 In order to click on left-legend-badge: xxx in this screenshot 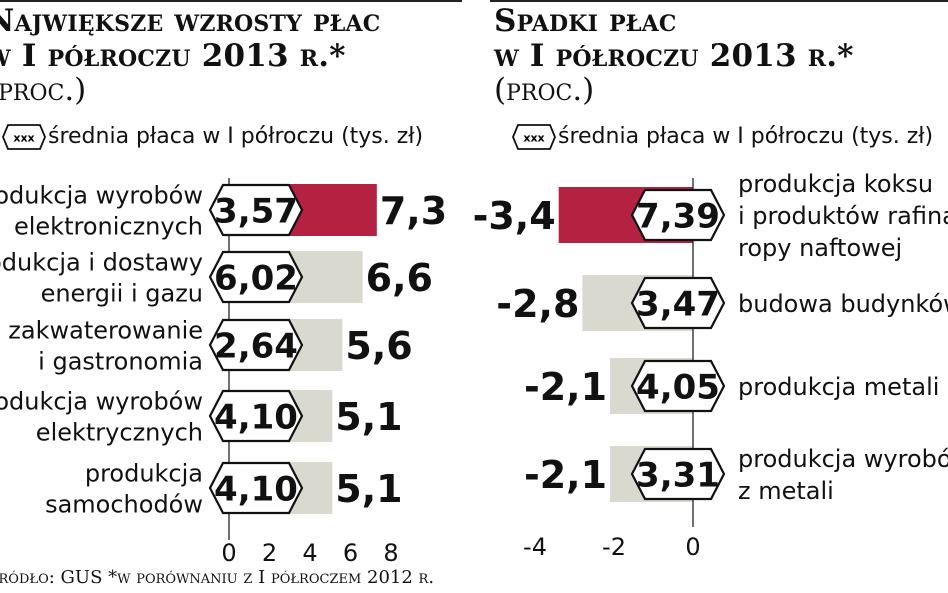, I will do `click(24, 137)`.